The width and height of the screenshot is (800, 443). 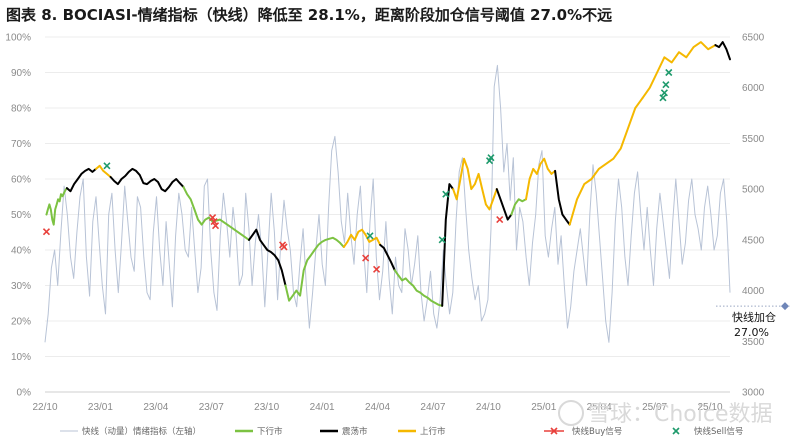 What do you see at coordinates (322, 407) in the screenshot?
I see `x-tick-label: 24/01` at bounding box center [322, 407].